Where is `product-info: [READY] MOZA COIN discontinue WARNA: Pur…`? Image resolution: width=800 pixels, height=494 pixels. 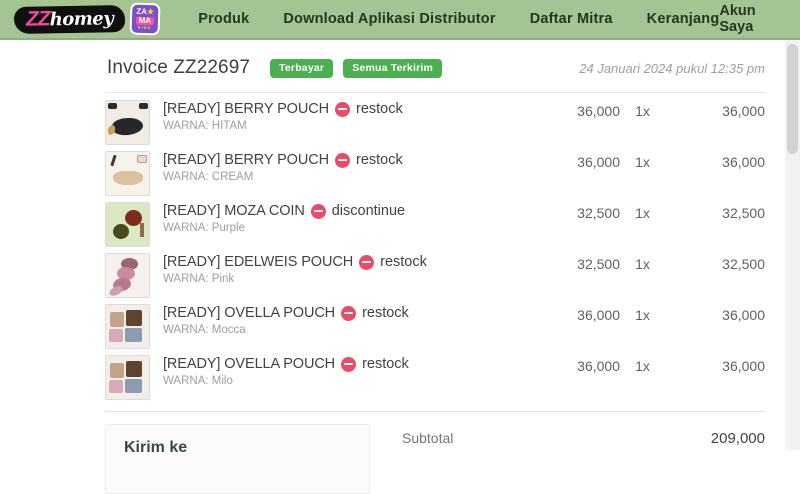
product-info: [READY] MOZA COIN discontinue WARNA: Pur… is located at coordinates (346, 218).